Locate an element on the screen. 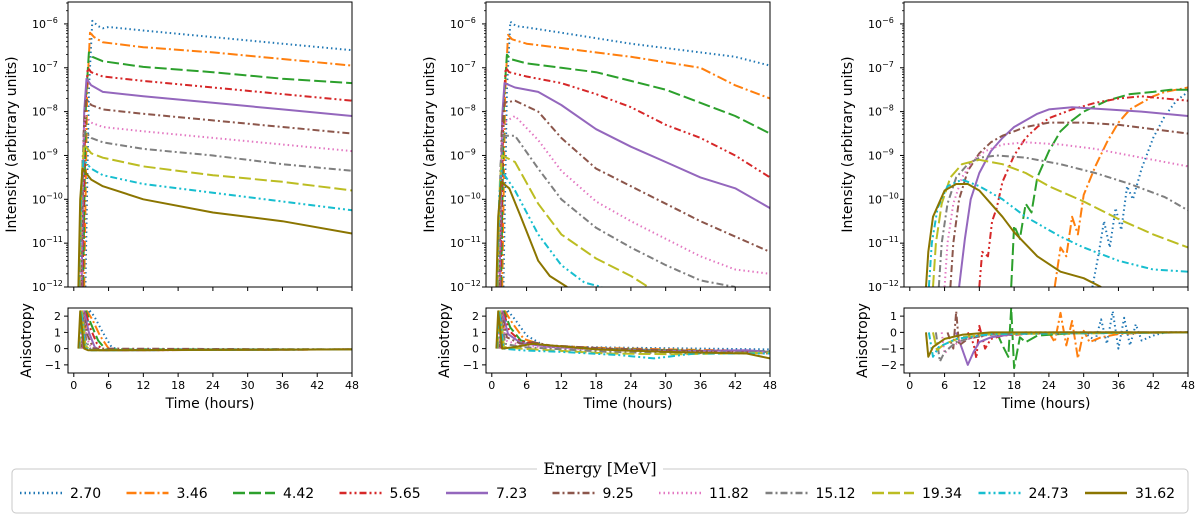 Image resolution: width=1200 pixels, height=524 pixels. legend-label-15.12: 15.12 is located at coordinates (836, 494).